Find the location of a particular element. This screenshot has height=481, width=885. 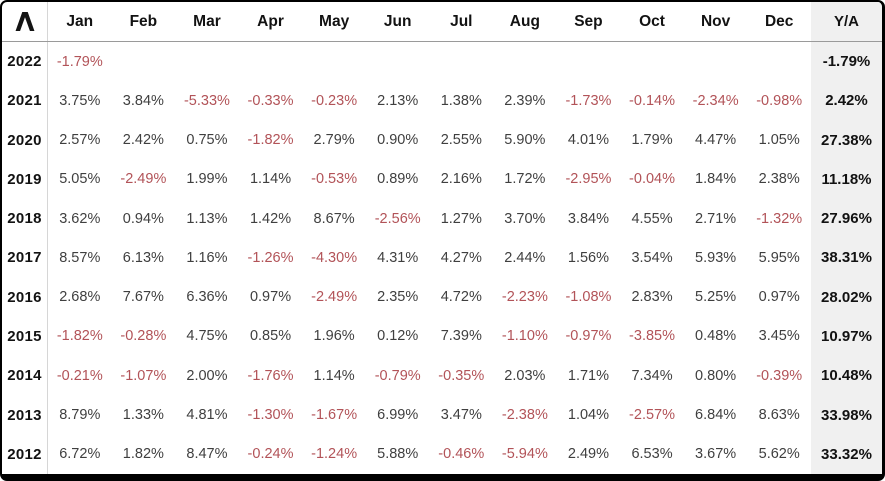

return-cell: 2.83% is located at coordinates (652, 297).